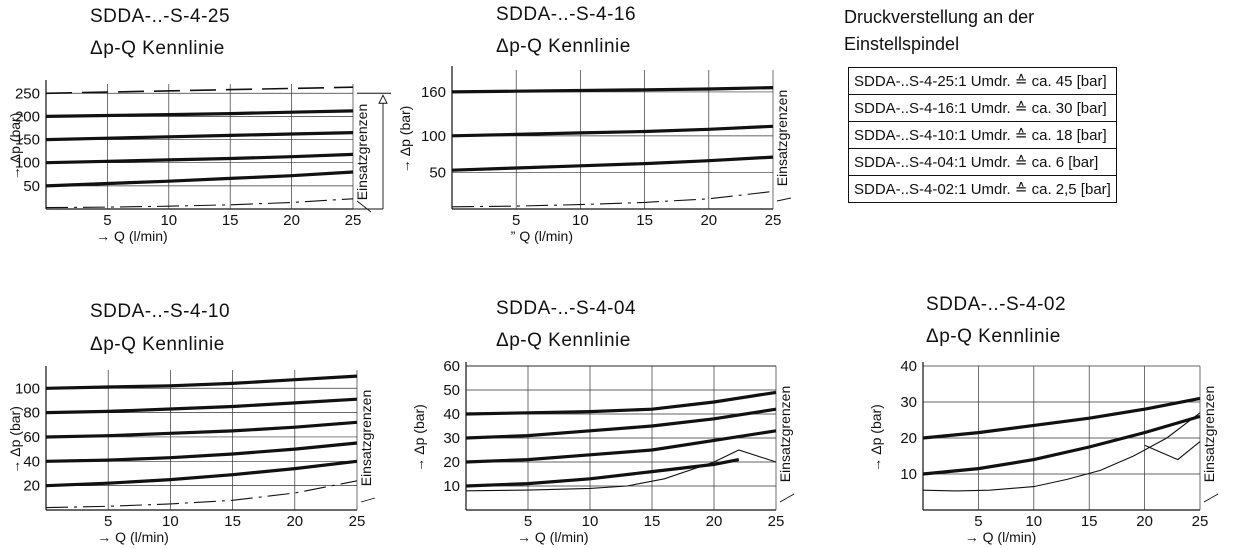  Describe the element at coordinates (366, 438) in the screenshot. I see `chart-3-limit-label: Einsatzgrenzen` at that location.